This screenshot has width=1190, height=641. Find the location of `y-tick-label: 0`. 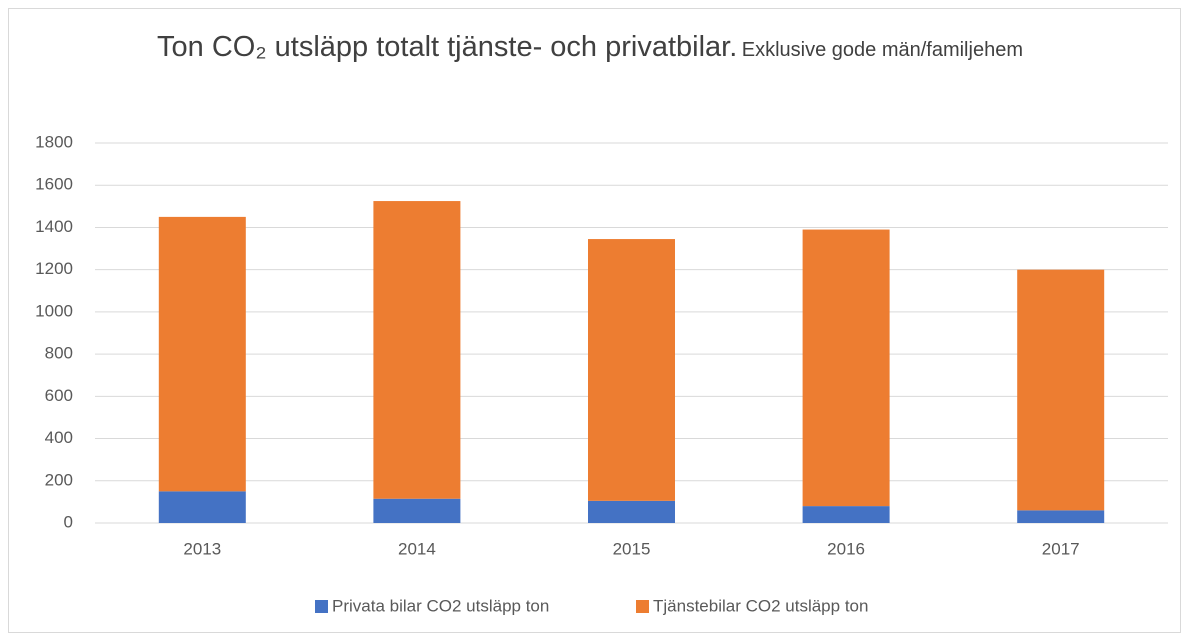

y-tick-label: 0 is located at coordinates (68, 521).